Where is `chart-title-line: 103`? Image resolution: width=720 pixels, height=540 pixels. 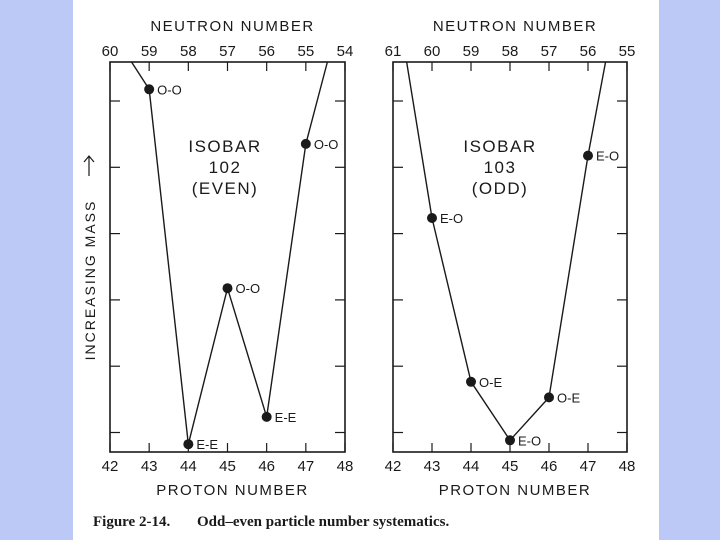
chart-title-line: 103 is located at coordinates (500, 167).